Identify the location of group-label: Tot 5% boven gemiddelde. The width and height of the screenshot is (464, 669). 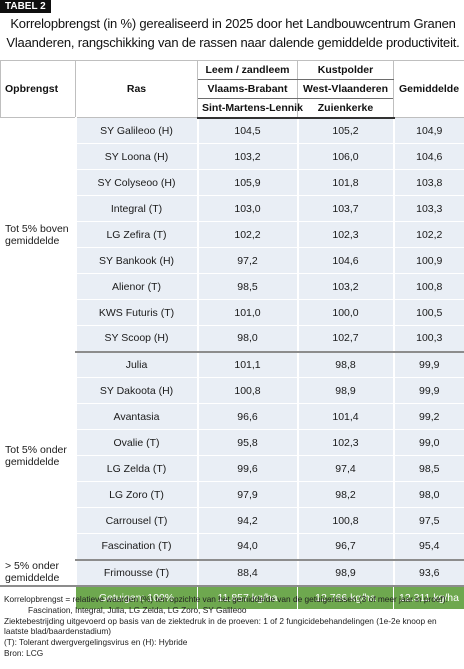
(38, 234).